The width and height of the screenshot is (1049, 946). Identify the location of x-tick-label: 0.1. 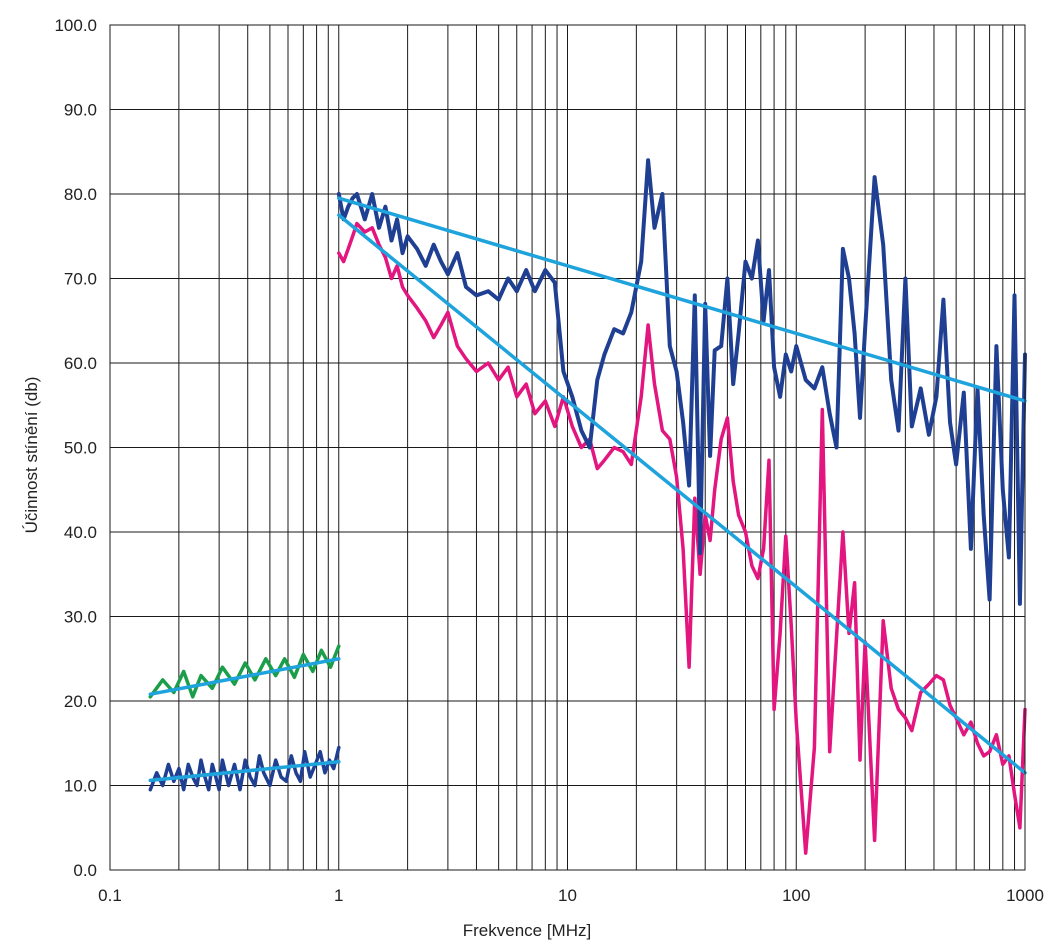
(110, 895).